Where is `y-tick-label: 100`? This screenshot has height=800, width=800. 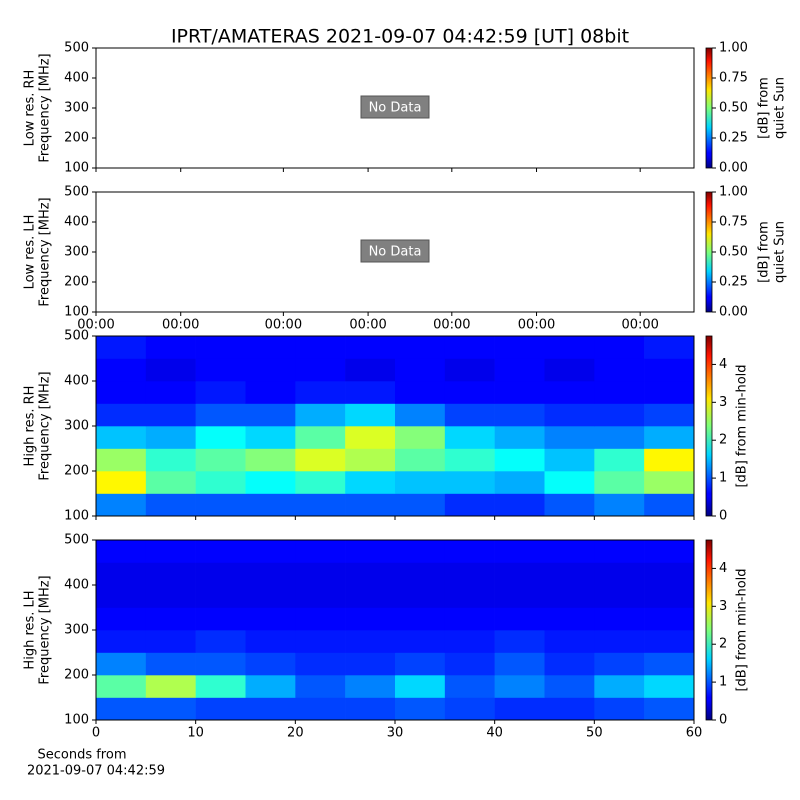
y-tick-label: 100 is located at coordinates (76, 720).